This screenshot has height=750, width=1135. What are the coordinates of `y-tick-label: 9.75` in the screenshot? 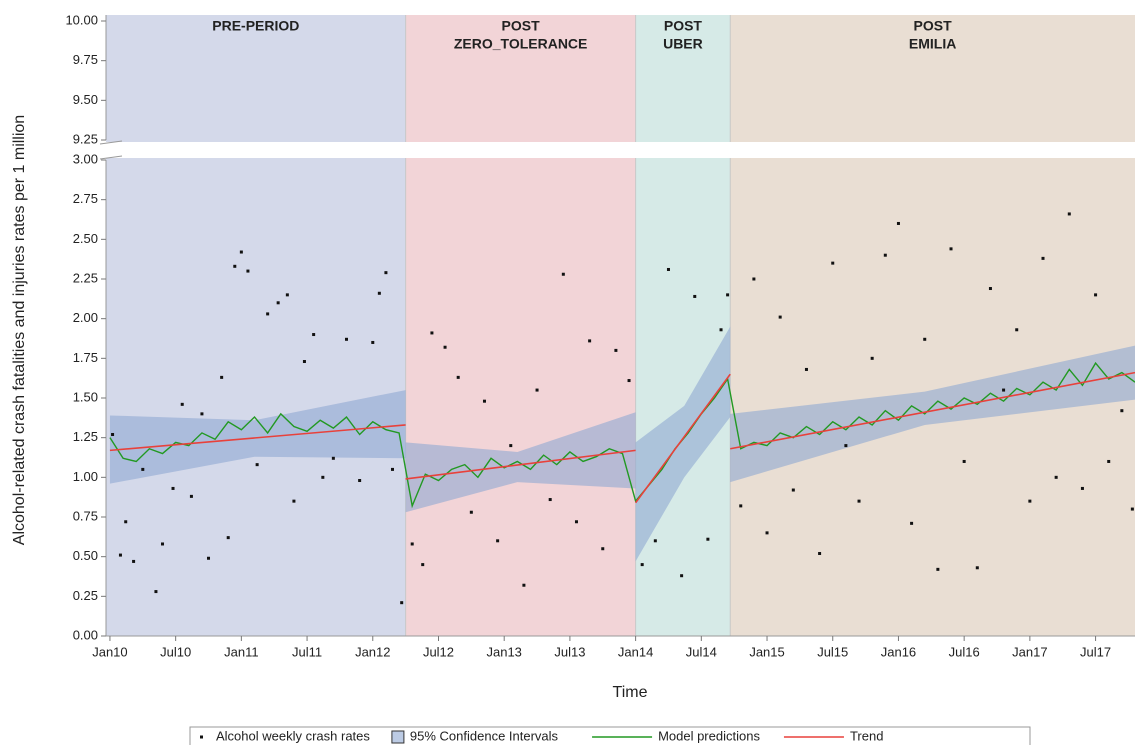 It's located at (85, 59).